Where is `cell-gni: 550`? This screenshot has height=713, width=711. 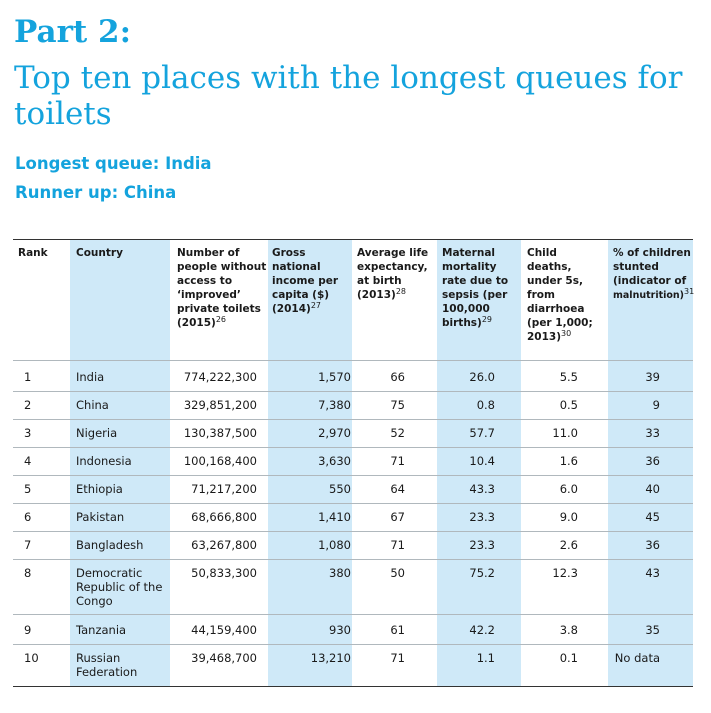
cell-gni: 550 is located at coordinates (340, 489).